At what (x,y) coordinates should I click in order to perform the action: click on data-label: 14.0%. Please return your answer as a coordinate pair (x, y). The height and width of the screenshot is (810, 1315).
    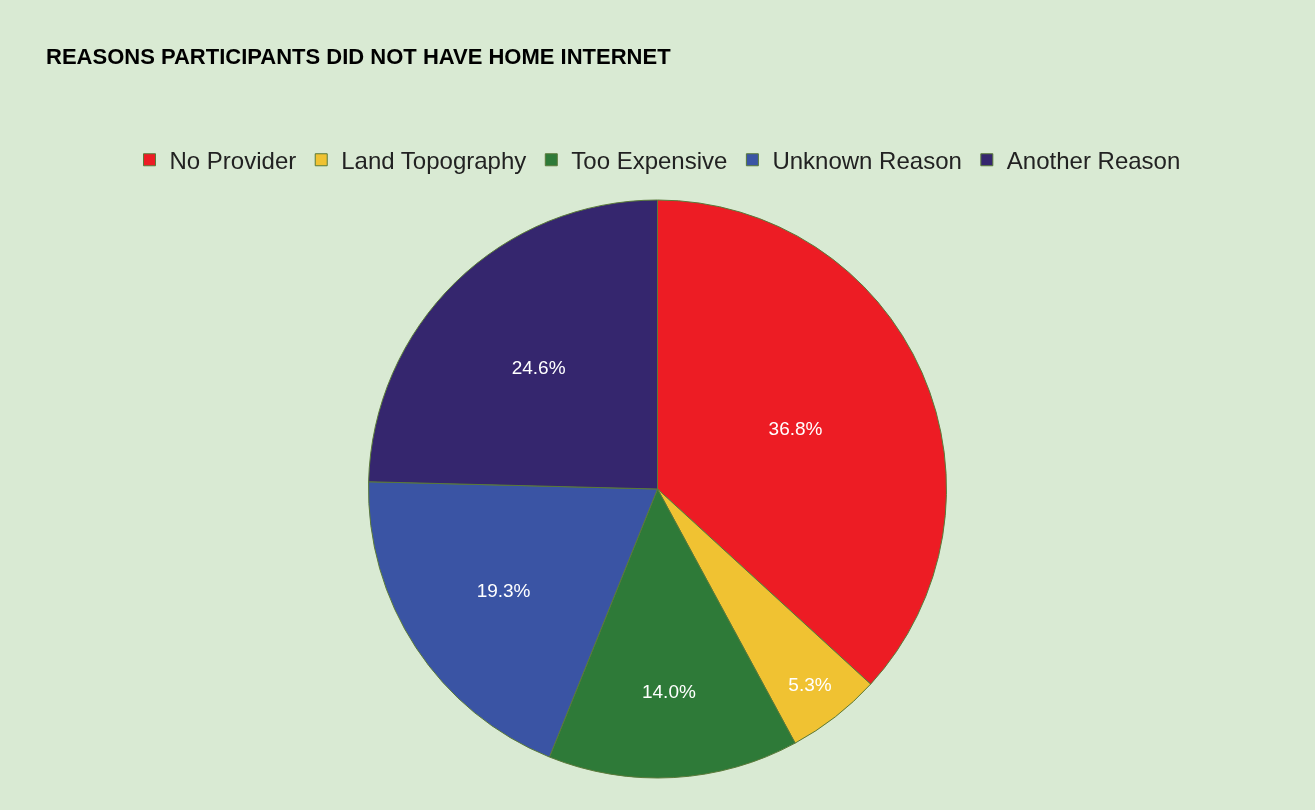
    Looking at the image, I should click on (668, 691).